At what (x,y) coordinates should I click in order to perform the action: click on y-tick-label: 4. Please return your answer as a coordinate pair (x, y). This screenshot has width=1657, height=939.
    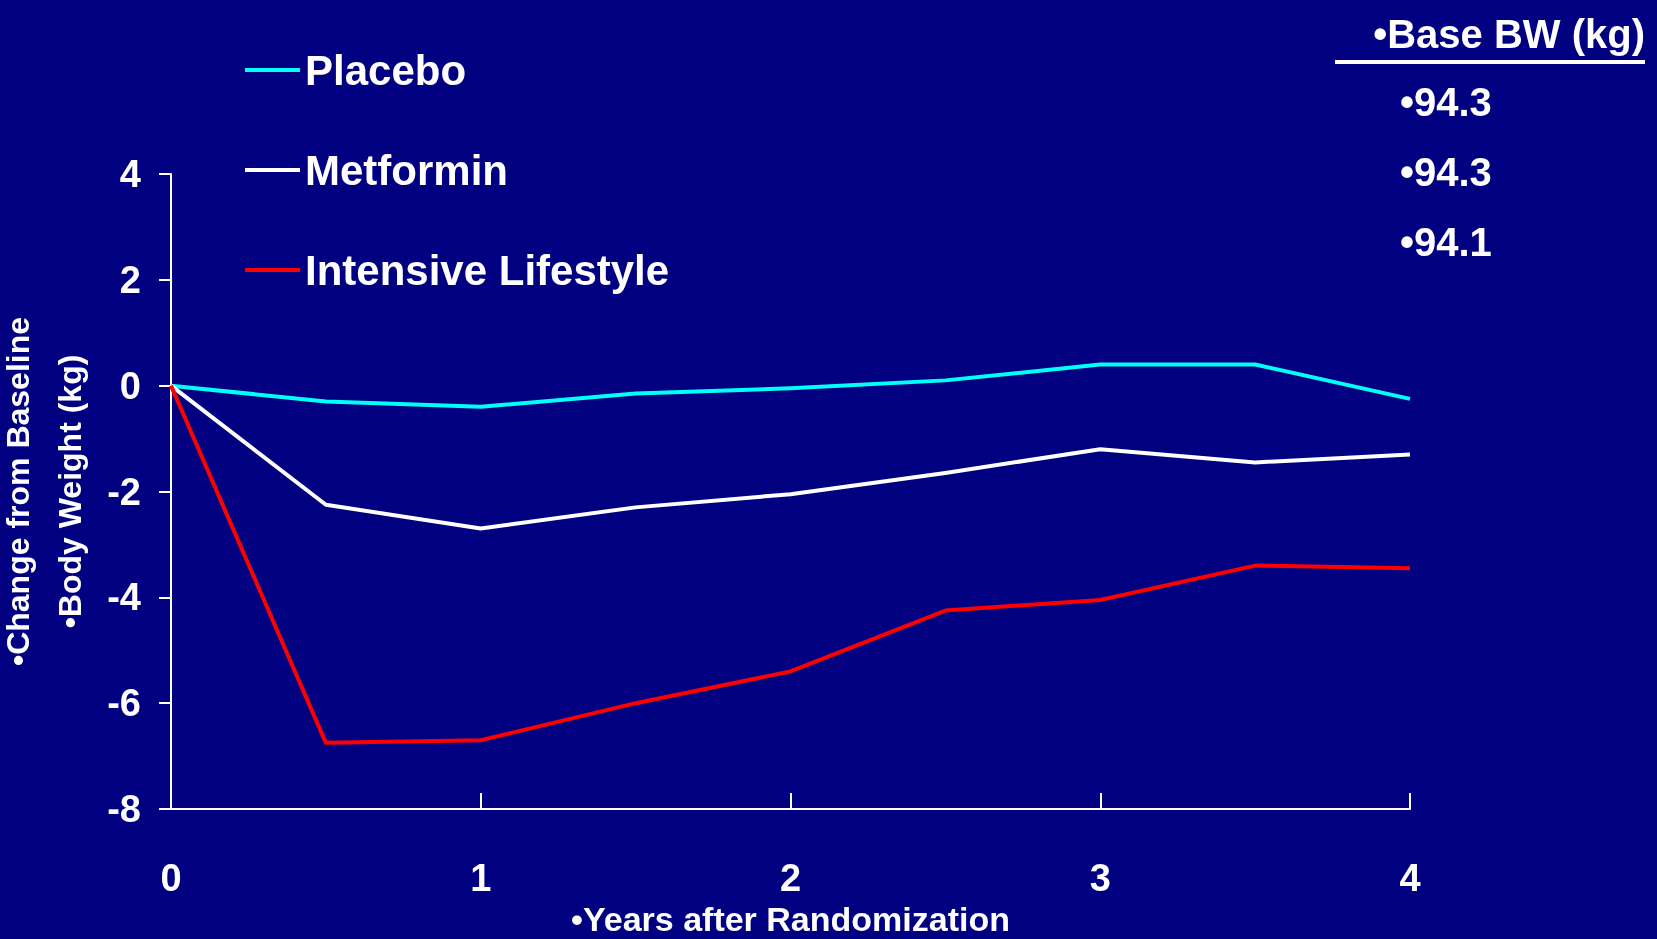
    Looking at the image, I should click on (130, 174).